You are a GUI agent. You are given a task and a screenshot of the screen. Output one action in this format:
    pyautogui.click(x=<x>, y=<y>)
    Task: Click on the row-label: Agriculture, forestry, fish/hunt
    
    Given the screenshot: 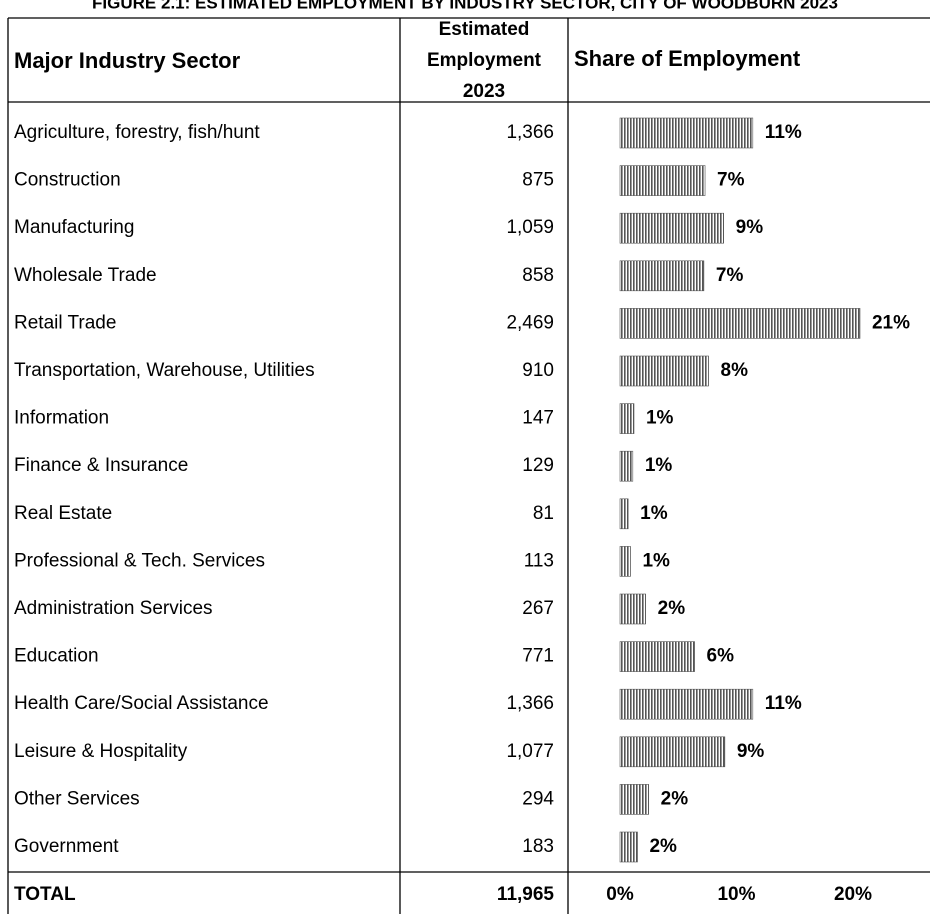 What is the action you would take?
    pyautogui.click(x=137, y=132)
    